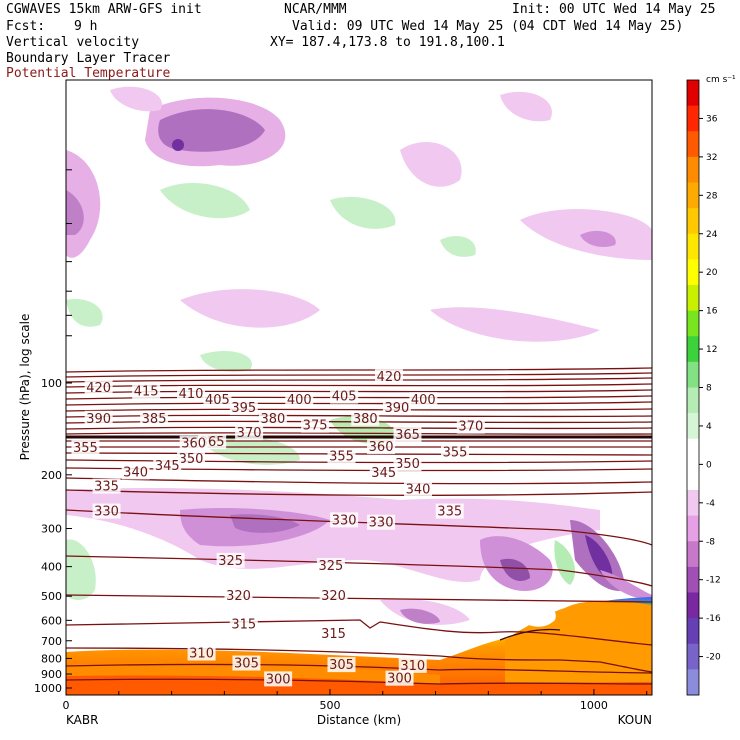 The height and width of the screenshot is (740, 740). Describe the element at coordinates (238, 596) in the screenshot. I see `theta-label: 320` at that location.